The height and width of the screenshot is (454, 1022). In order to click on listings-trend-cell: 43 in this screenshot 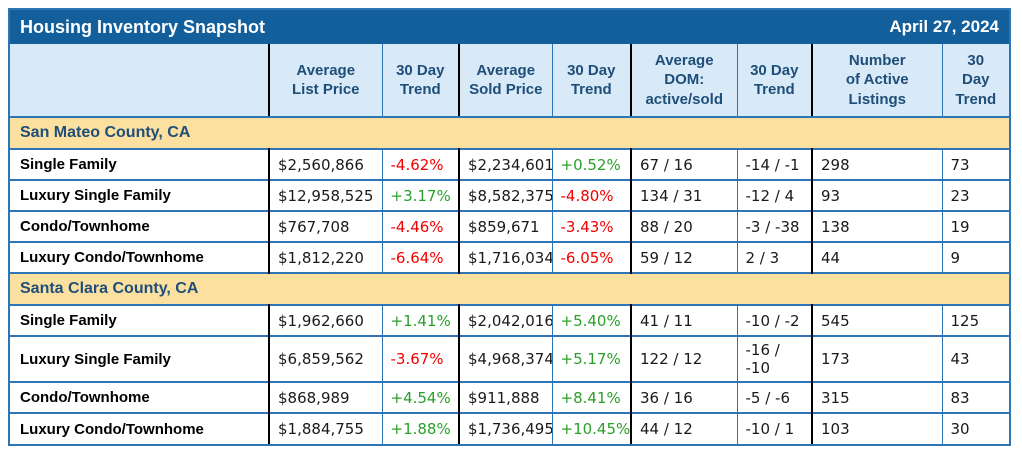, I will do `click(975, 358)`.